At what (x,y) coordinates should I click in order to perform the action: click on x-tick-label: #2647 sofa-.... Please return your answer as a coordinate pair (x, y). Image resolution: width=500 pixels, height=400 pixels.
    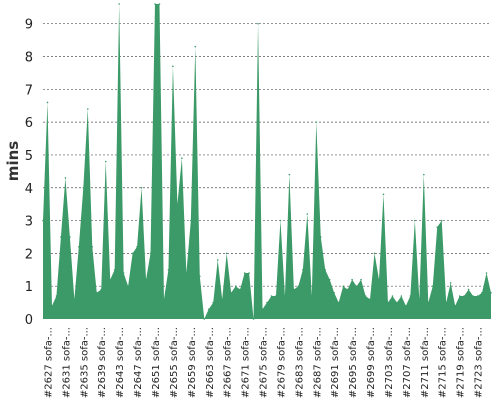
    Looking at the image, I should click on (138, 362).